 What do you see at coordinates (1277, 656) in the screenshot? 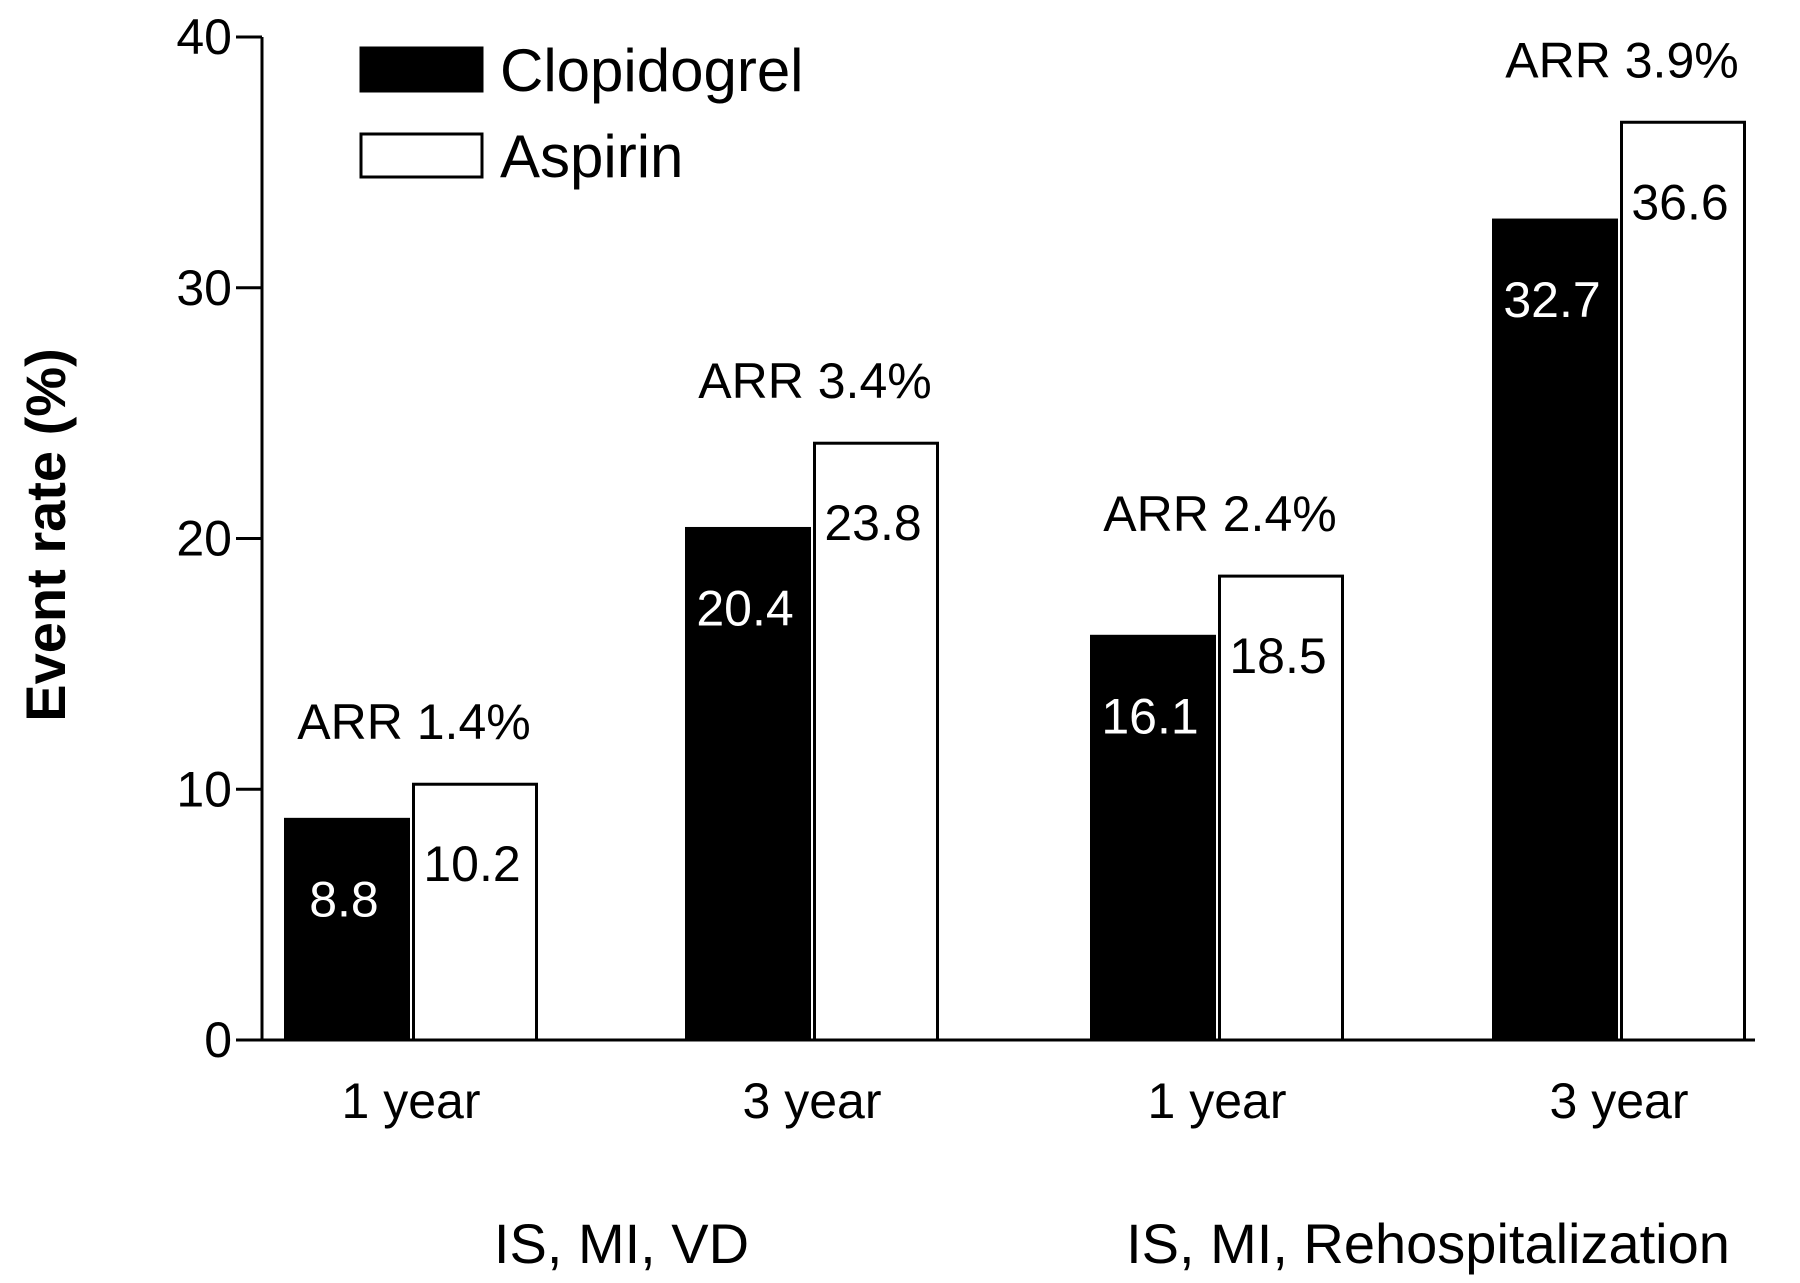
I see `data-label: 18.5` at bounding box center [1277, 656].